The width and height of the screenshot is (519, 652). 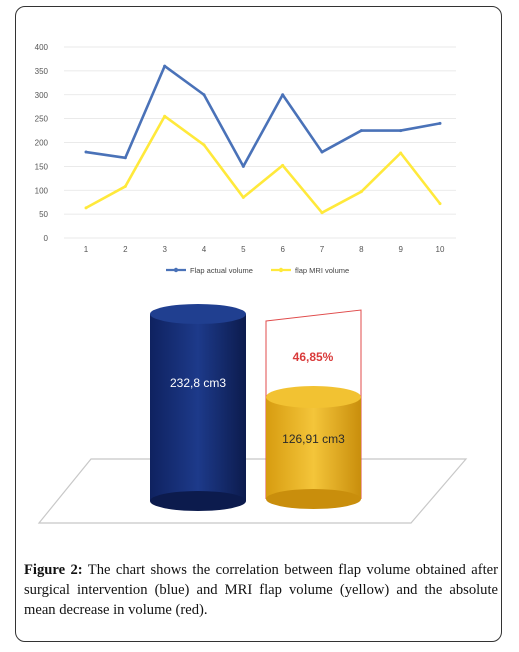 I want to click on y-tick-label: 250, so click(x=42, y=119).